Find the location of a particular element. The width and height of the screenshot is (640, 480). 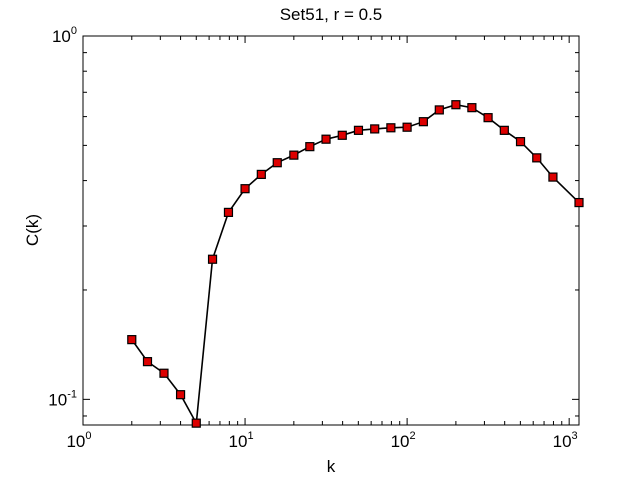

x-tick-label: 10⁰ is located at coordinates (78, 440).